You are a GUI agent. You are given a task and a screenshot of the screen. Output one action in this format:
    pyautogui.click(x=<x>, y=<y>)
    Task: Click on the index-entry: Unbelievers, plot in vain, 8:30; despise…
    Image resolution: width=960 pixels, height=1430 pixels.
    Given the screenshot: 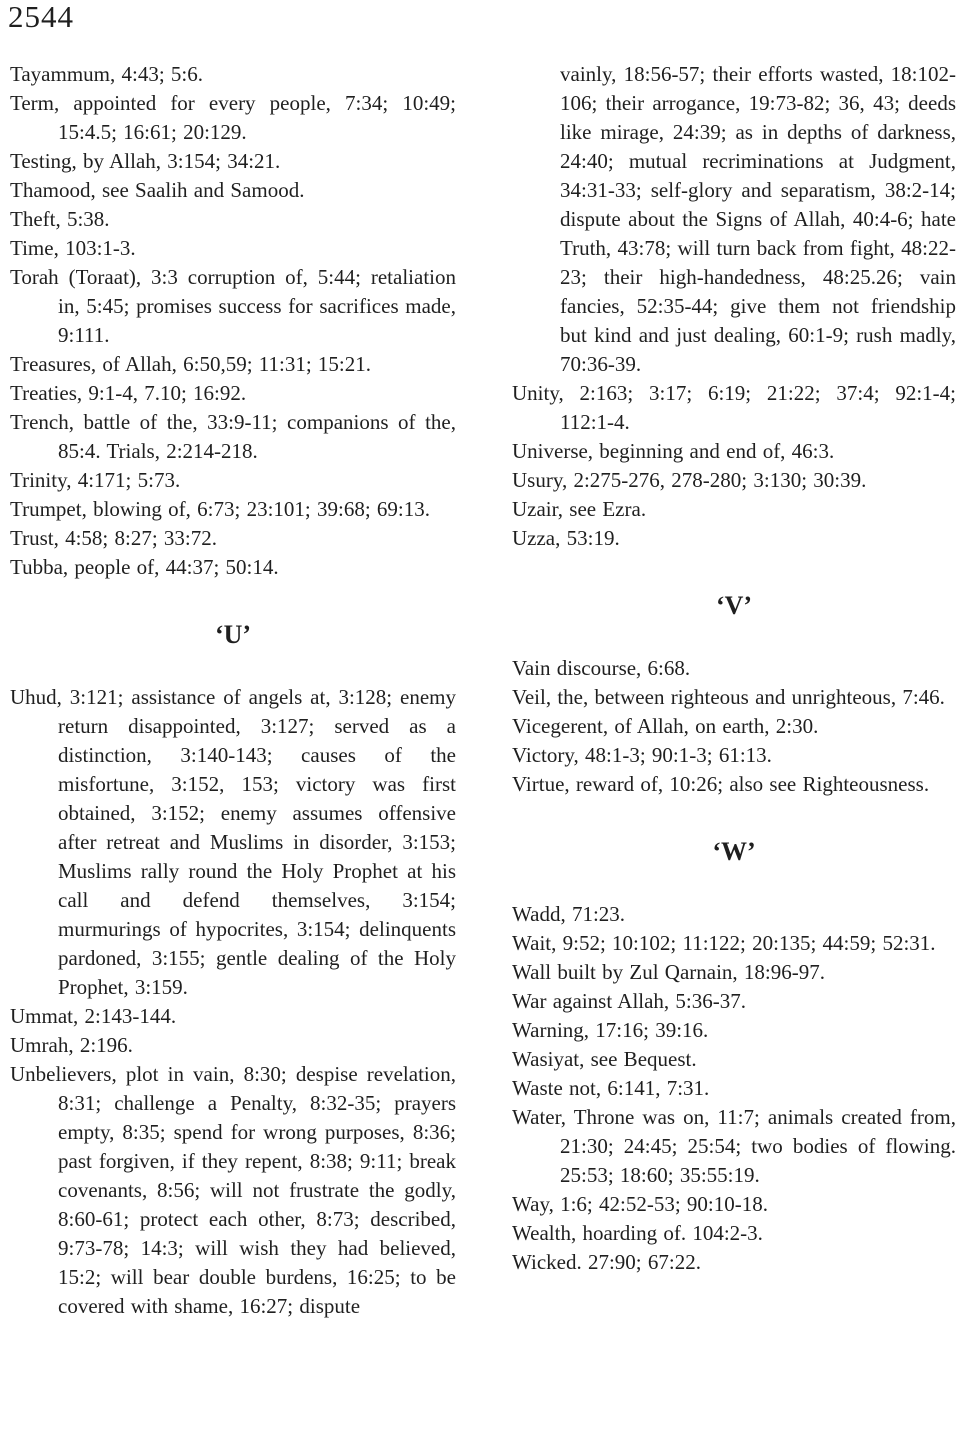 What is the action you would take?
    pyautogui.click(x=233, y=1190)
    